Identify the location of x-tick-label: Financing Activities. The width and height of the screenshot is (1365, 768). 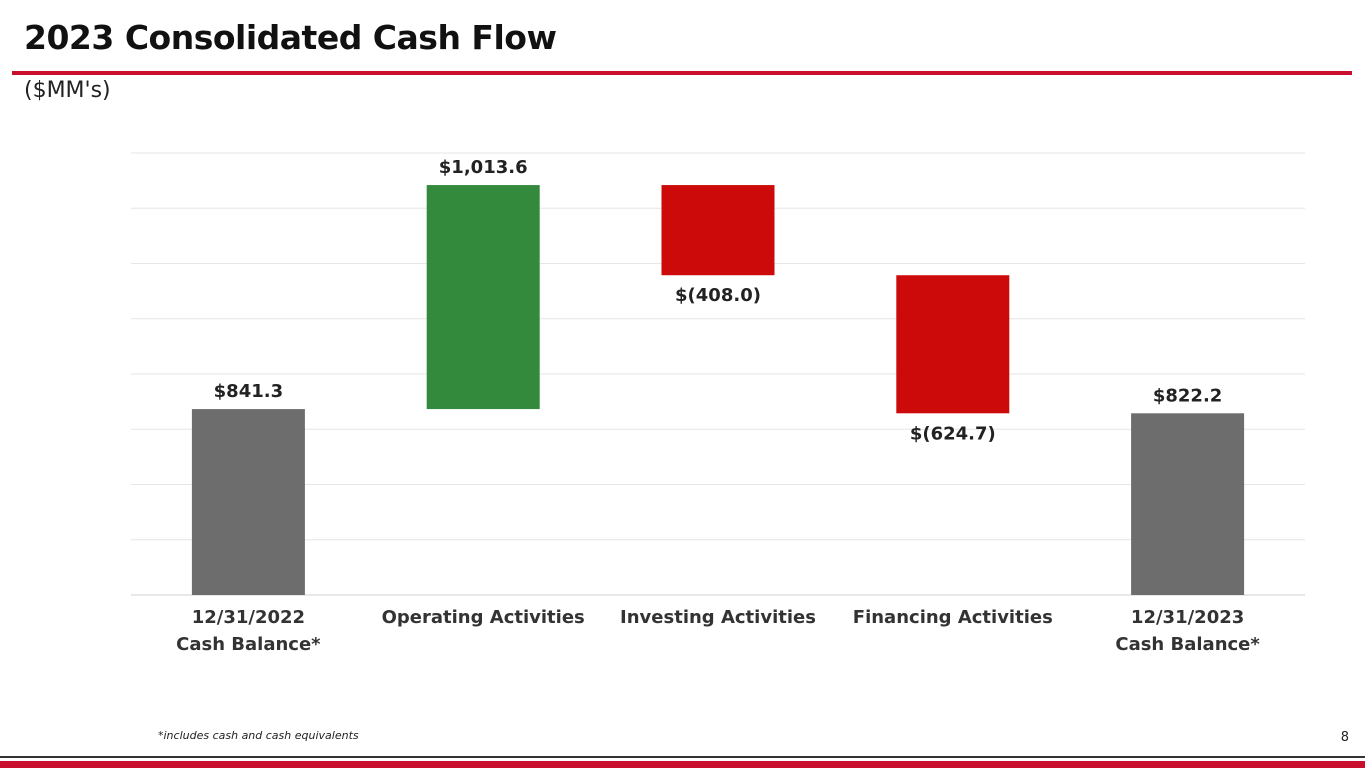
(952, 617).